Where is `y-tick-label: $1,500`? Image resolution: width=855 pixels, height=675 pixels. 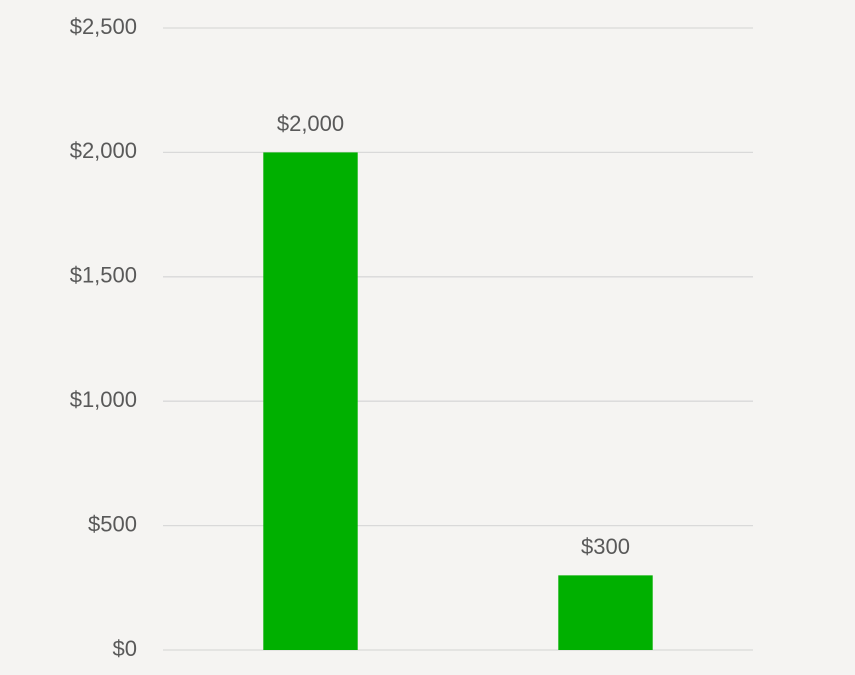
y-tick-label: $1,500 is located at coordinates (103, 275).